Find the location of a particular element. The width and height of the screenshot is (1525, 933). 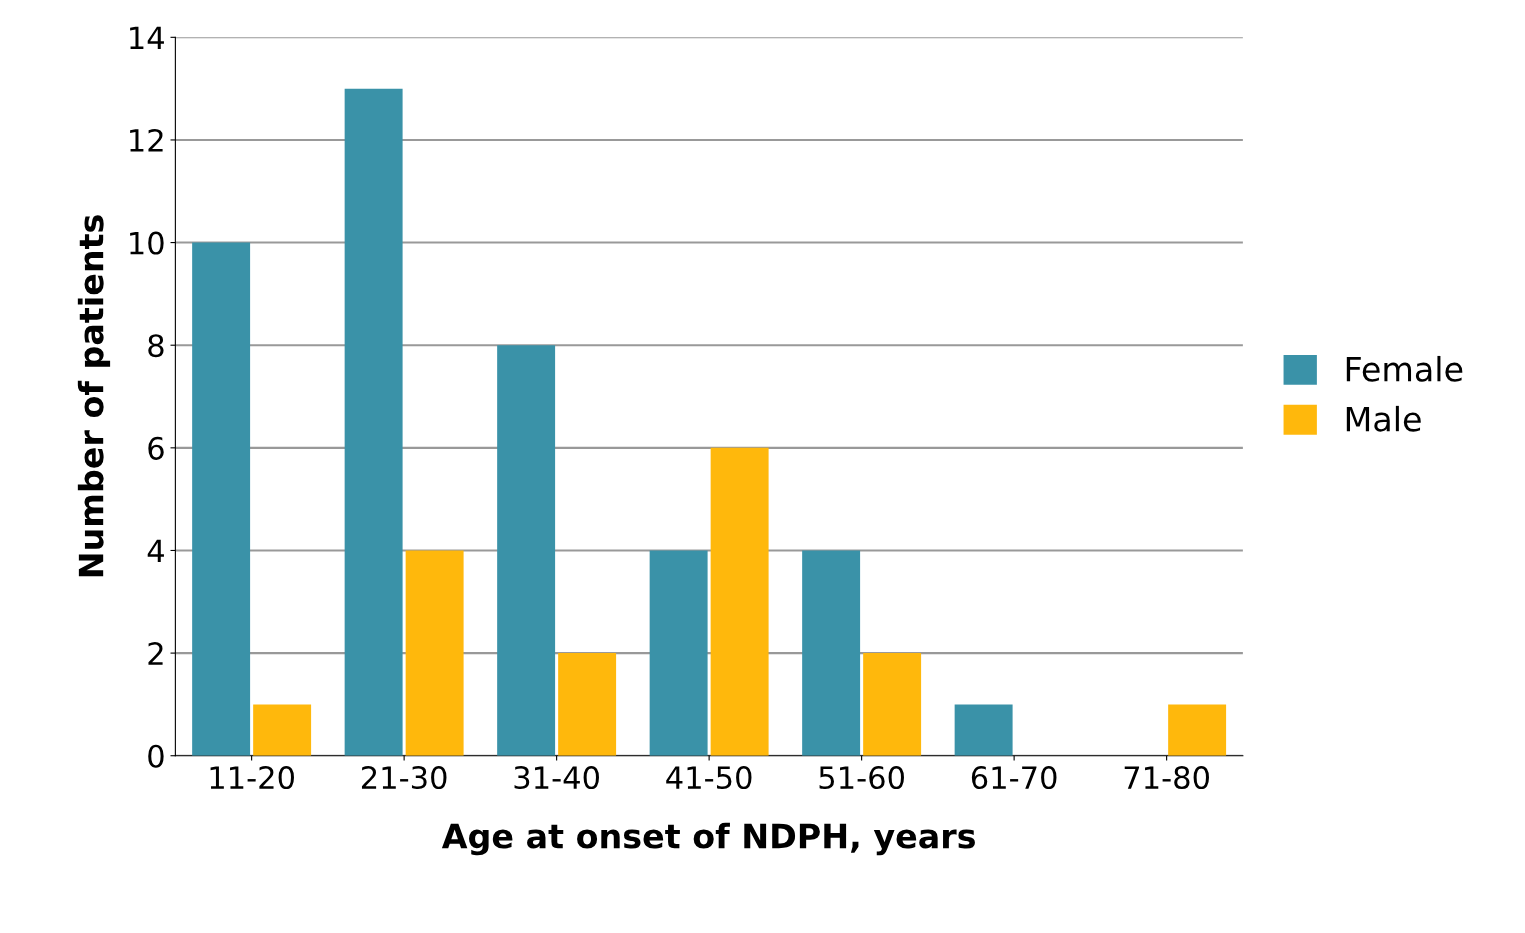

legend-label: Male is located at coordinates (1383, 418).